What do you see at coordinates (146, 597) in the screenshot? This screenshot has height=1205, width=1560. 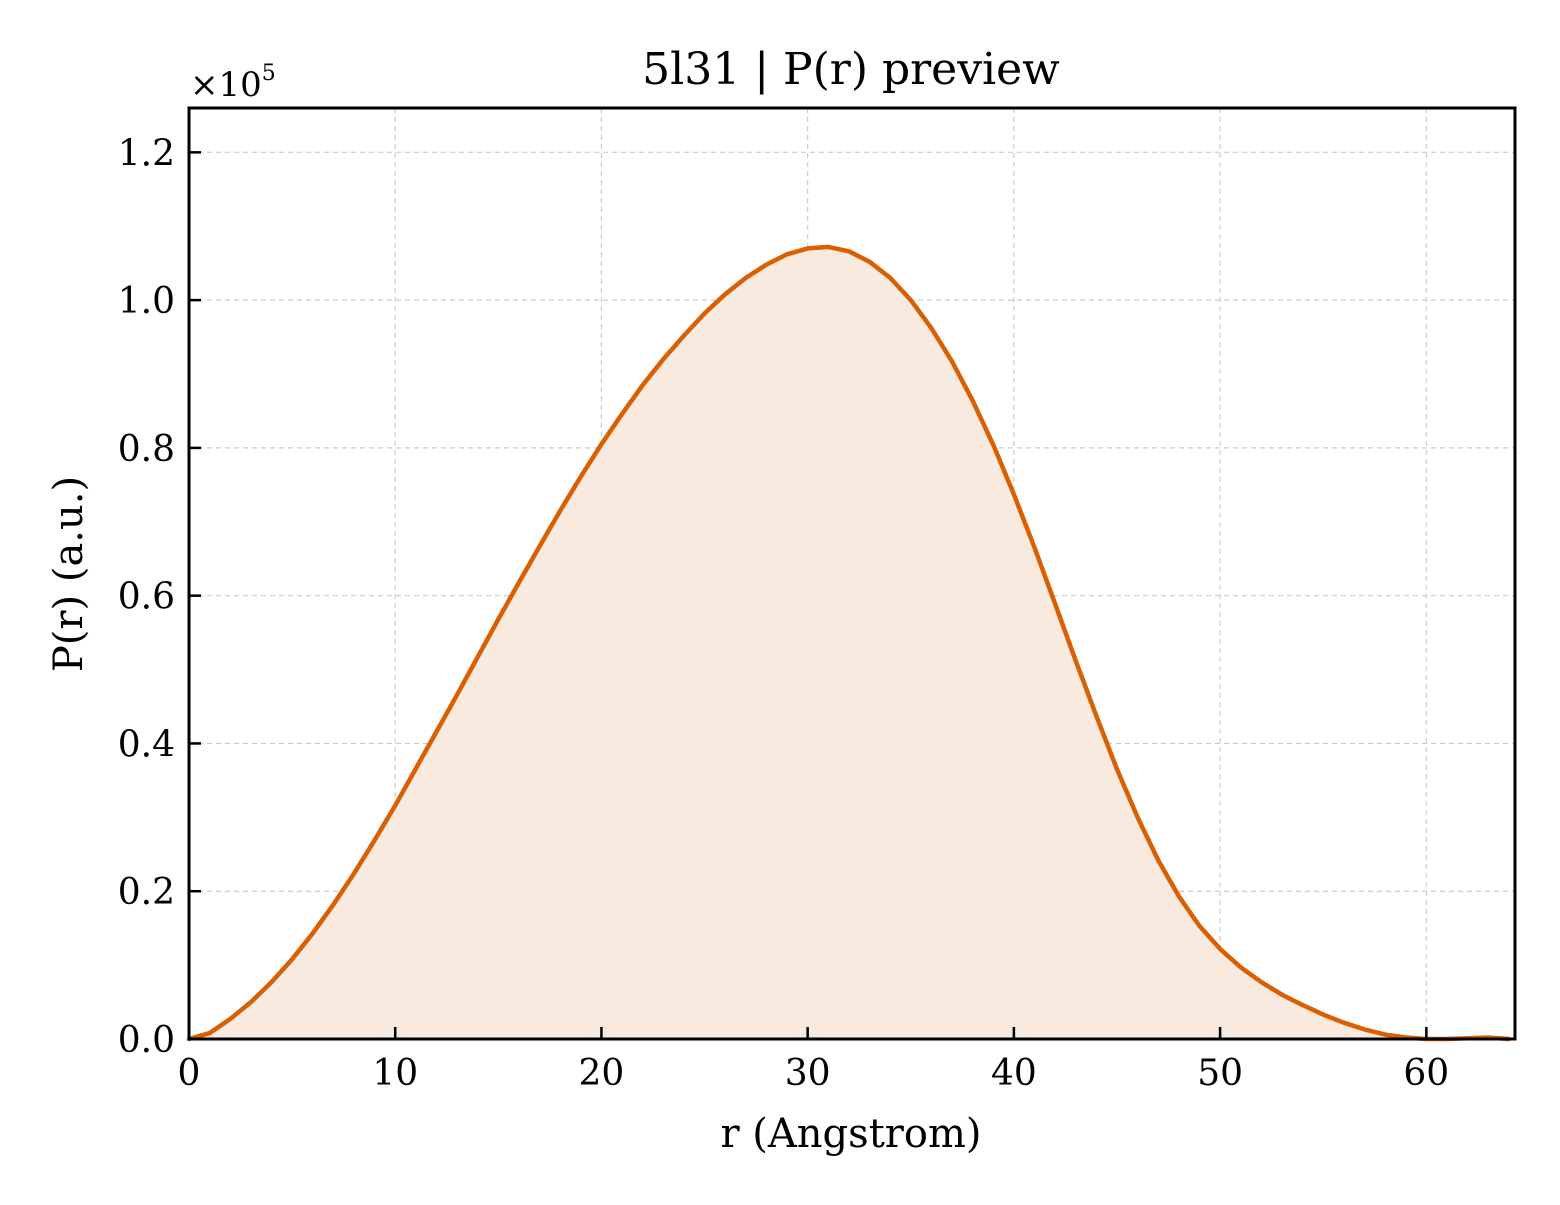 I see `y-tick-label: 0.6` at bounding box center [146, 597].